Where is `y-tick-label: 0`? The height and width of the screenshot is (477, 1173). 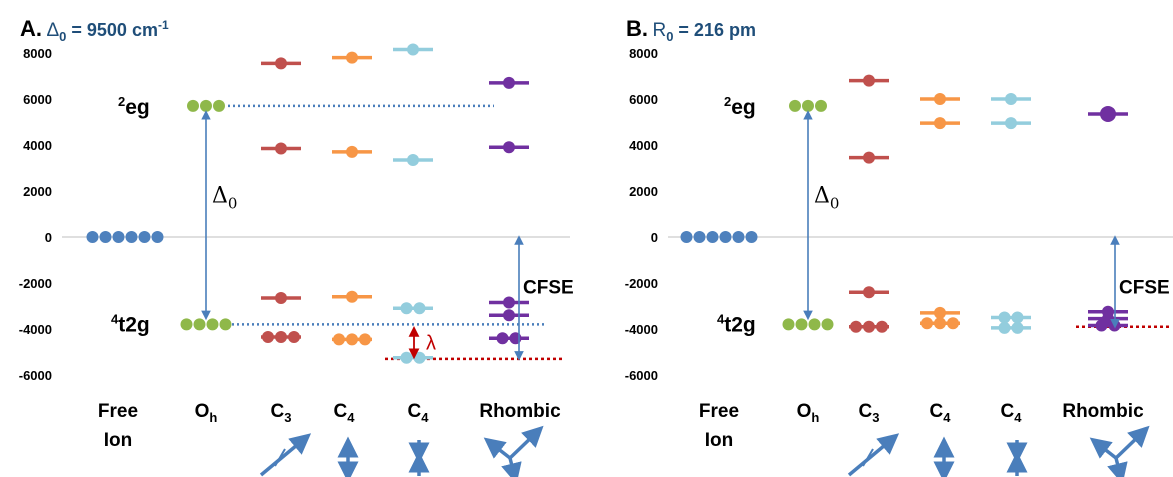
y-tick-label: 0 is located at coordinates (48, 237).